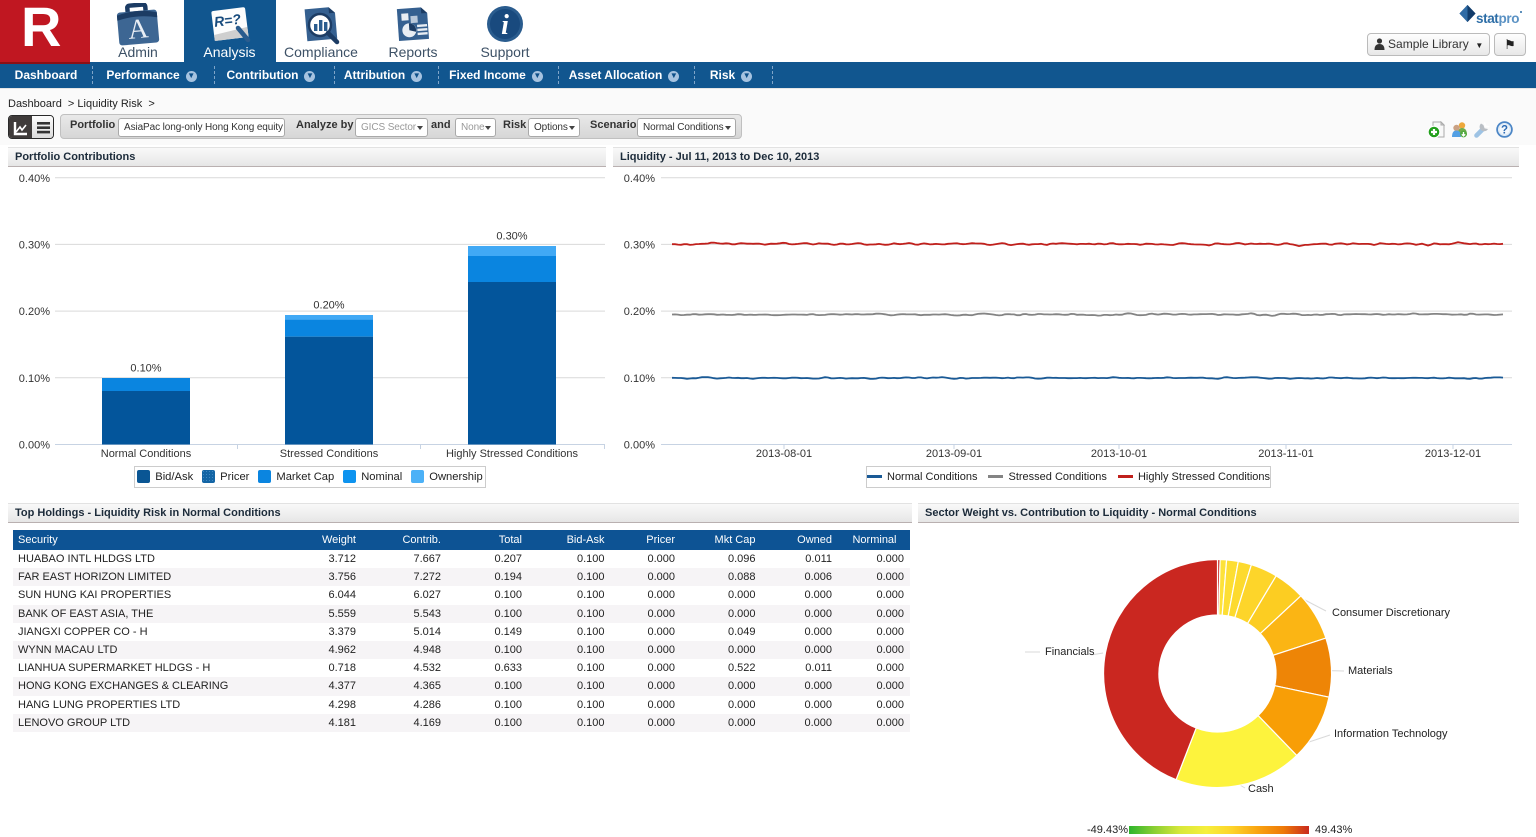  What do you see at coordinates (505, 25) in the screenshot?
I see `svg-text: i` at bounding box center [505, 25].